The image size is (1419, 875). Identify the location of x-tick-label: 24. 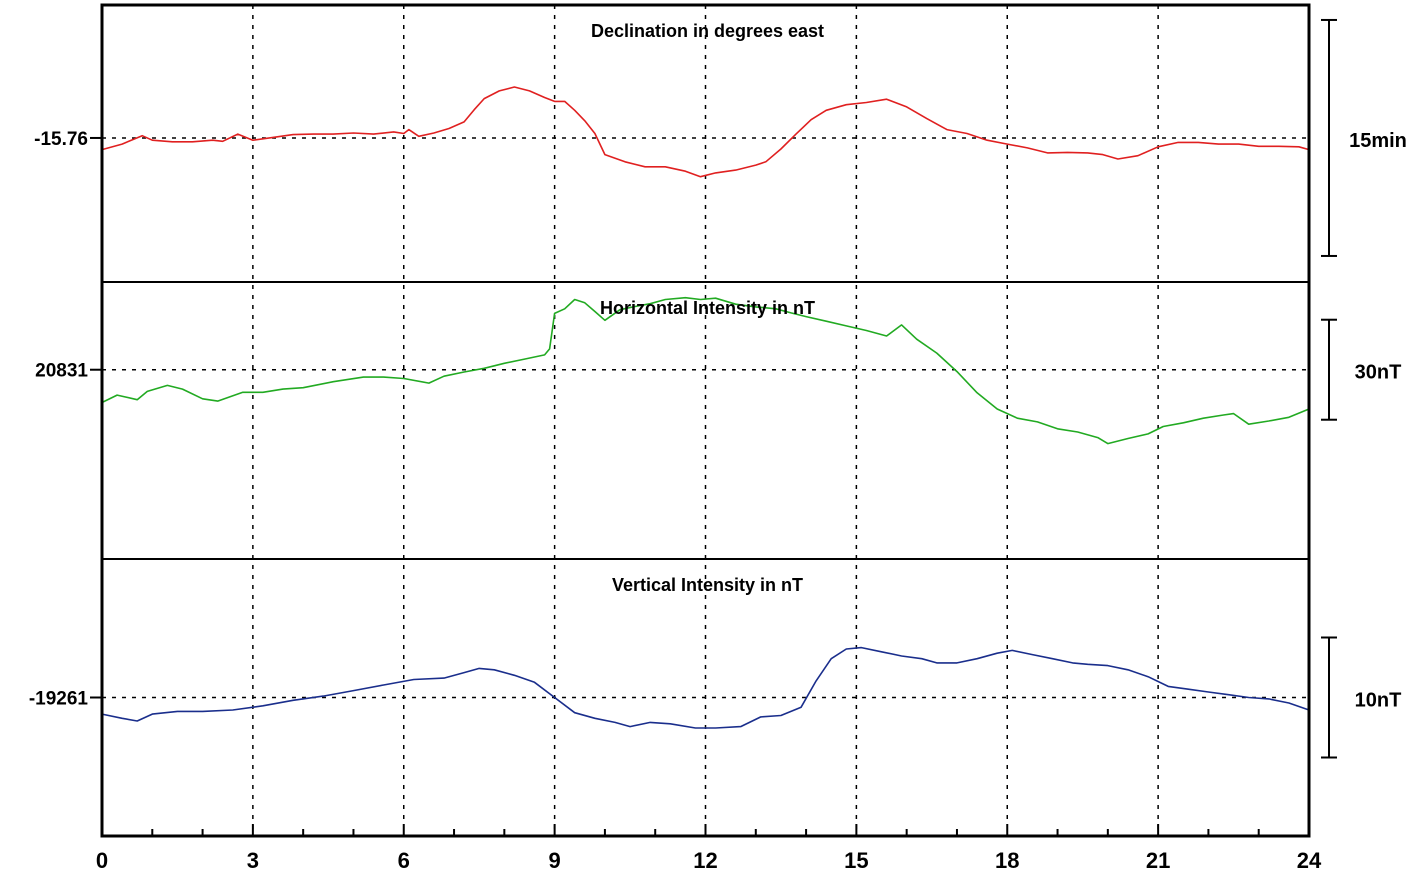
(1309, 860).